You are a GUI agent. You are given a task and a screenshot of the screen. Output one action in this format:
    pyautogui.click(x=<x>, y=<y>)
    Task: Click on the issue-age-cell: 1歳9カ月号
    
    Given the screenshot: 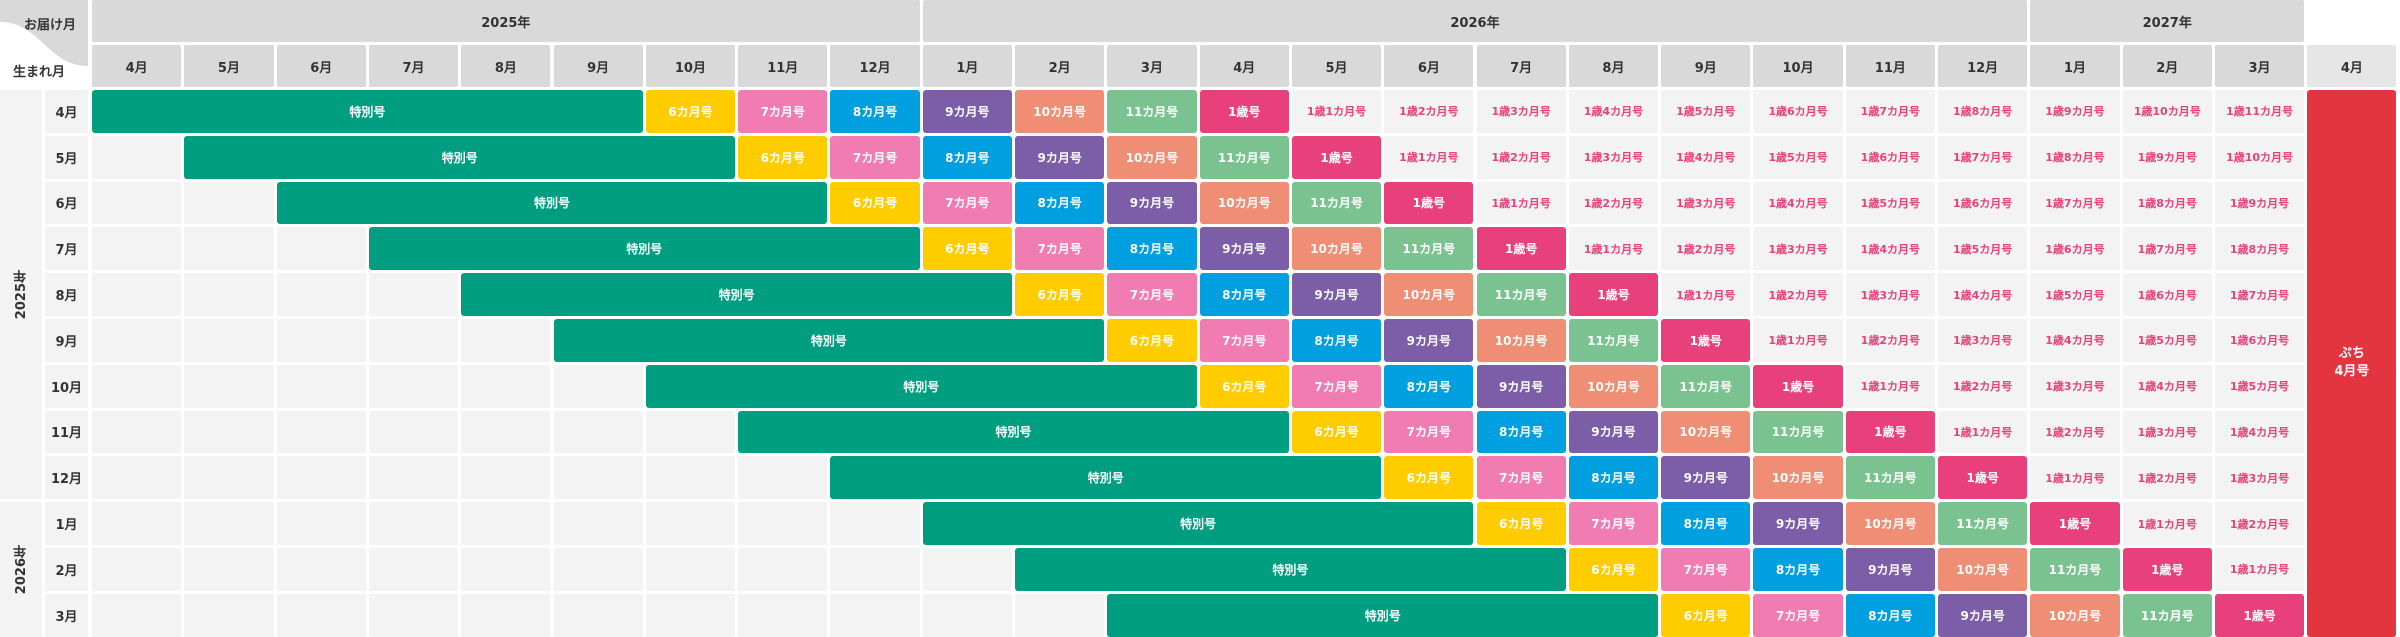 What is the action you would take?
    pyautogui.click(x=2075, y=111)
    